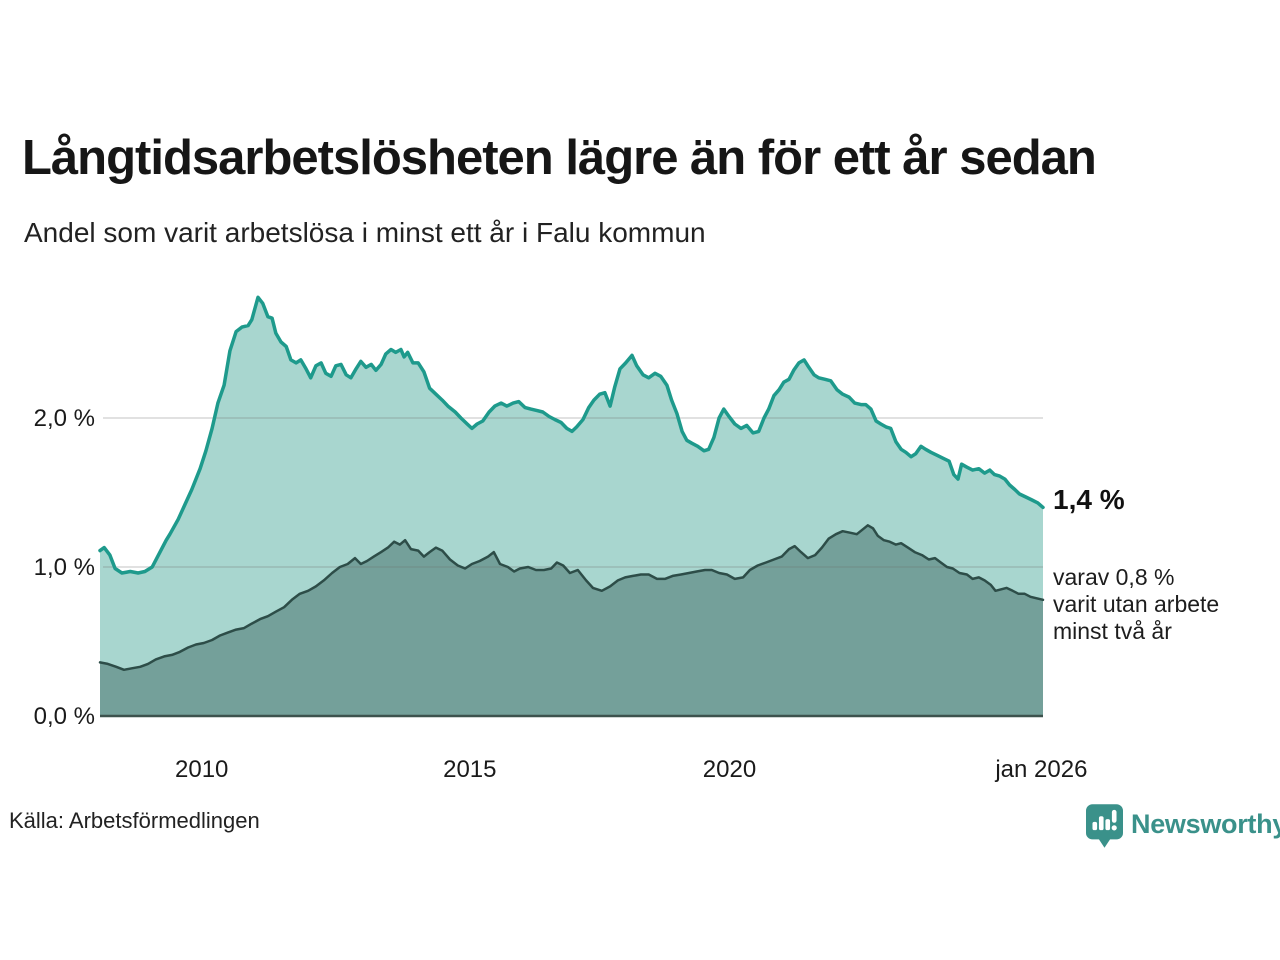 This screenshot has width=1280, height=960. What do you see at coordinates (1089, 499) in the screenshot?
I see `latest-value-label: 1,4 %` at bounding box center [1089, 499].